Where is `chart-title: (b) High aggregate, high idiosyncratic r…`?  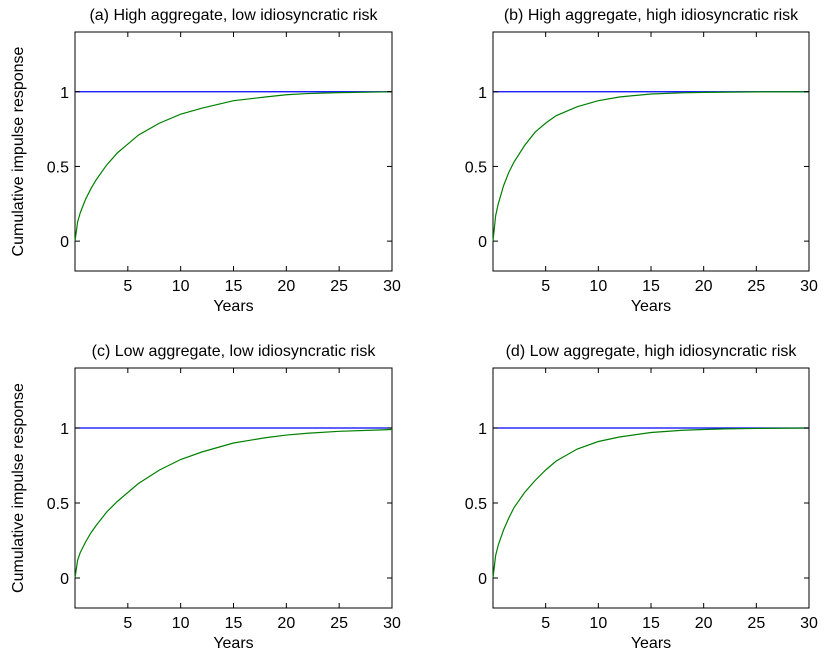
chart-title: (b) High aggregate, high idiosyncratic r… is located at coordinates (651, 15).